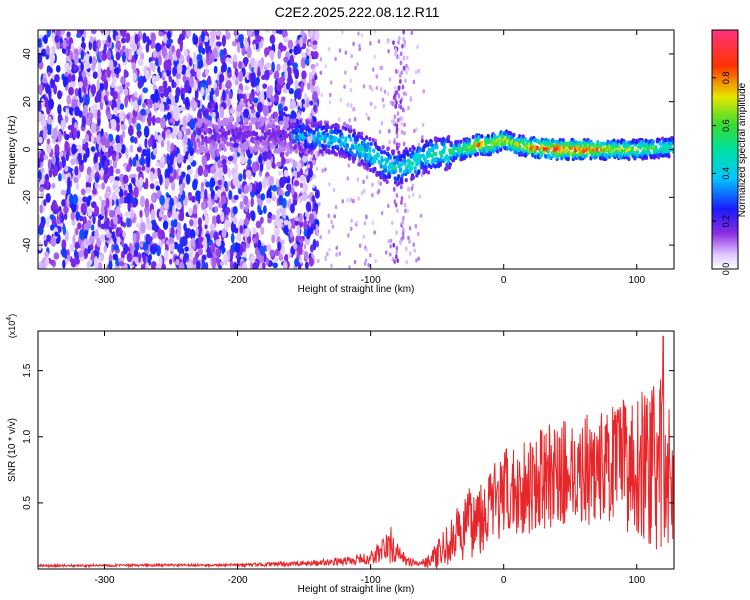 The image size is (750, 600). I want to click on colorbar-gradient, so click(725, 149).